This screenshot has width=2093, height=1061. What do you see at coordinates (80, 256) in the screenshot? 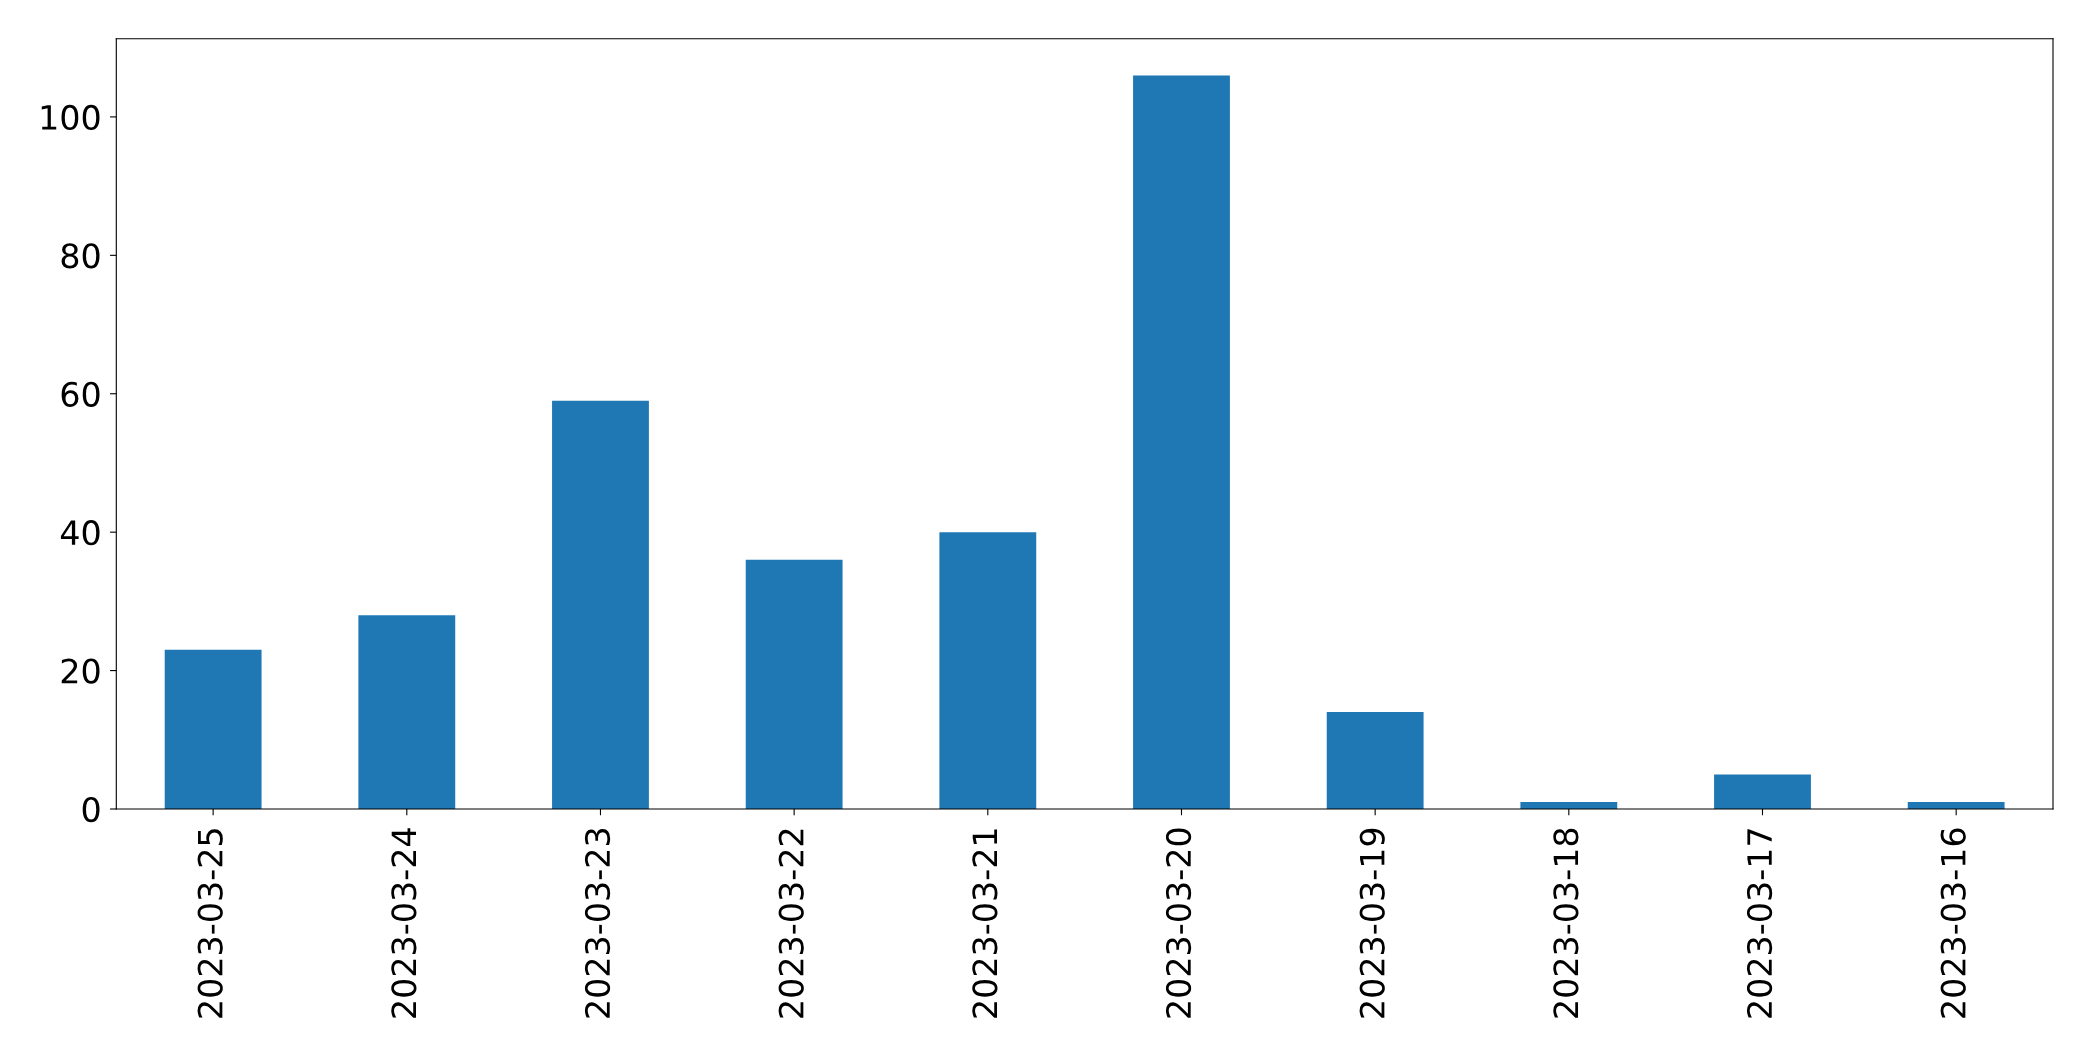
I see `y-tick-label: 80` at bounding box center [80, 256].